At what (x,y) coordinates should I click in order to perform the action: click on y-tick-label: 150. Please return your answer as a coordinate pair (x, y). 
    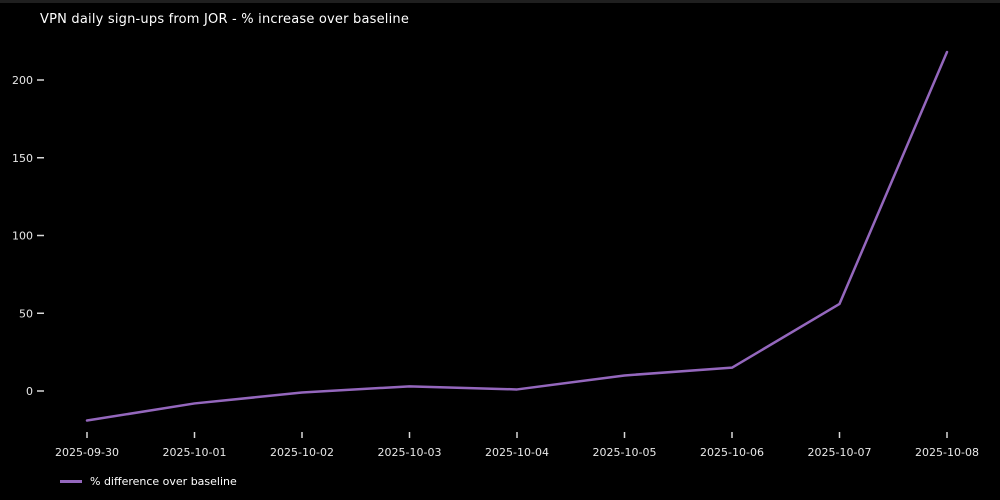
    Looking at the image, I should click on (22, 158).